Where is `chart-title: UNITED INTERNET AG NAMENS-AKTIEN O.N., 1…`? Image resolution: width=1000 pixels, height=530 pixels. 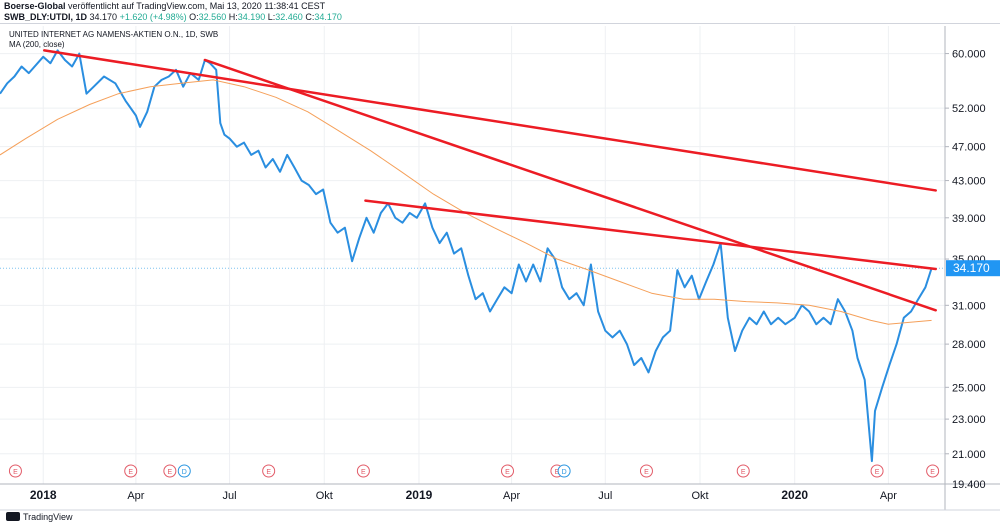 chart-title: UNITED INTERNET AG NAMENS-AKTIEN O.N., 1… is located at coordinates (114, 34).